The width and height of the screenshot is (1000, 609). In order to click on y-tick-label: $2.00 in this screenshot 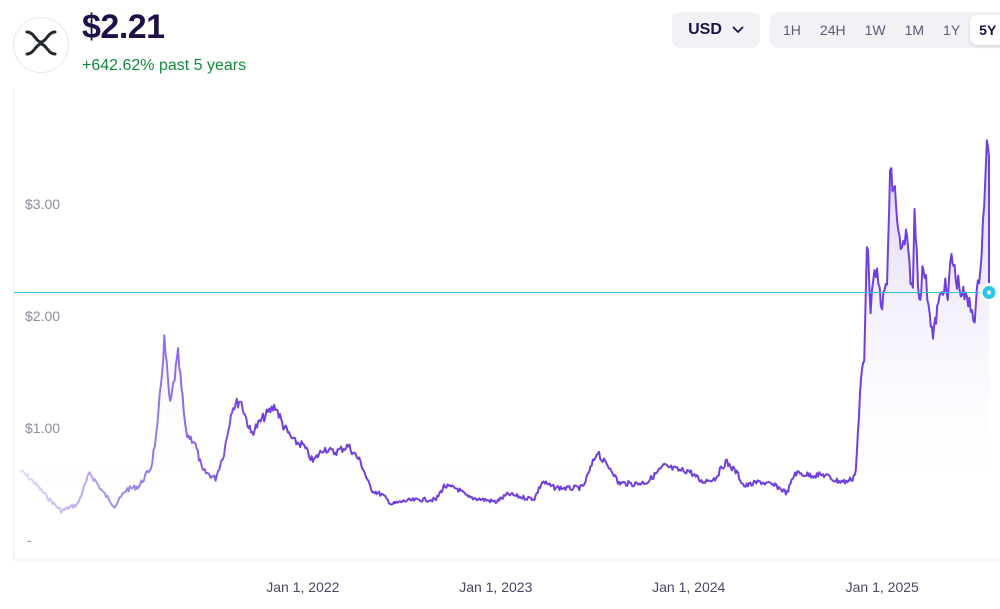, I will do `click(42, 316)`.